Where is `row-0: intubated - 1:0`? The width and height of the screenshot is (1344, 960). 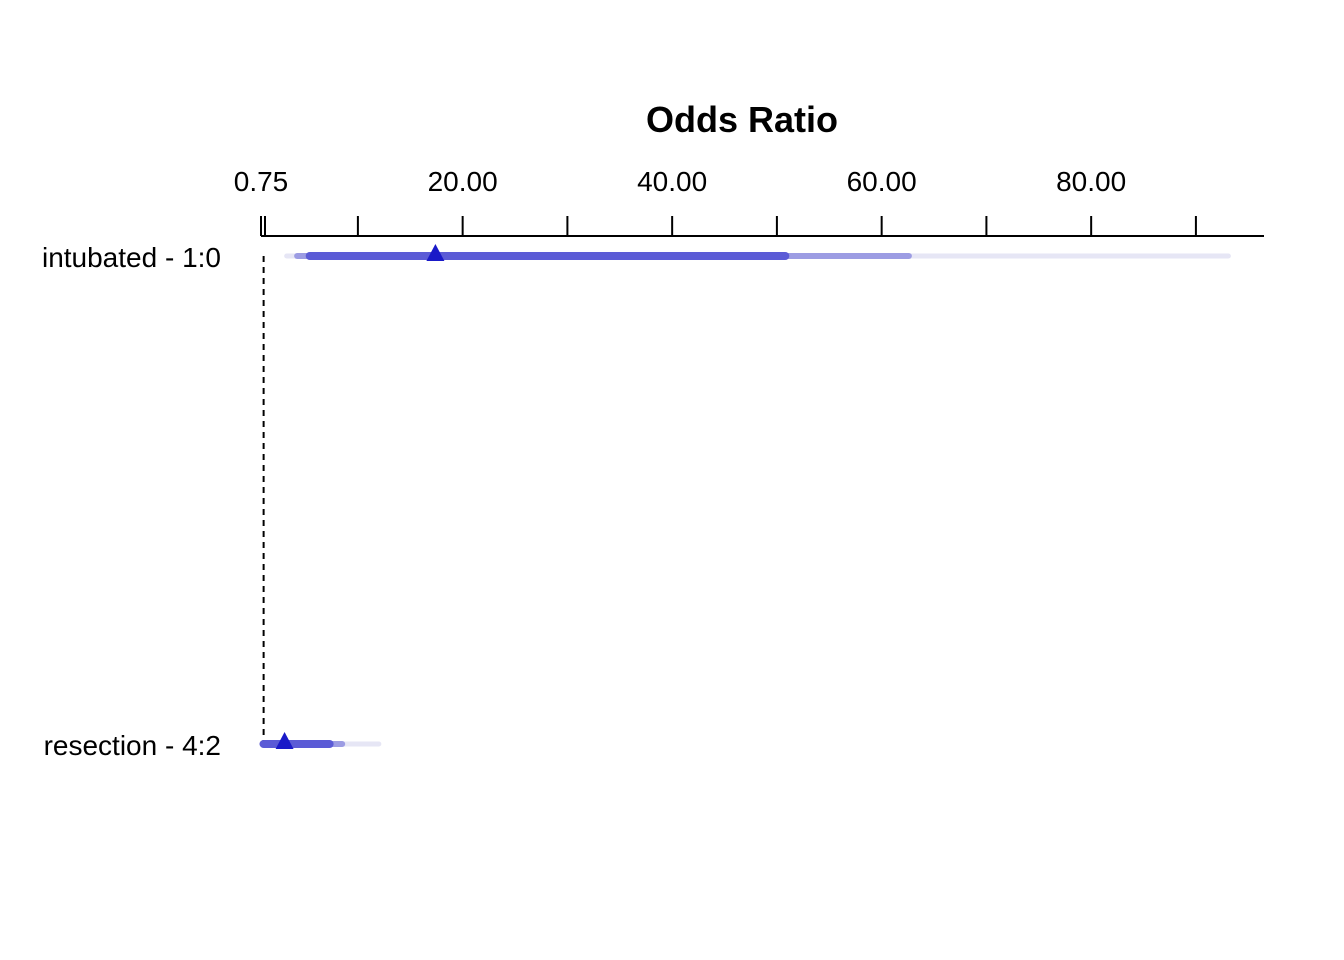
row-0: intubated - 1:0 is located at coordinates (636, 257).